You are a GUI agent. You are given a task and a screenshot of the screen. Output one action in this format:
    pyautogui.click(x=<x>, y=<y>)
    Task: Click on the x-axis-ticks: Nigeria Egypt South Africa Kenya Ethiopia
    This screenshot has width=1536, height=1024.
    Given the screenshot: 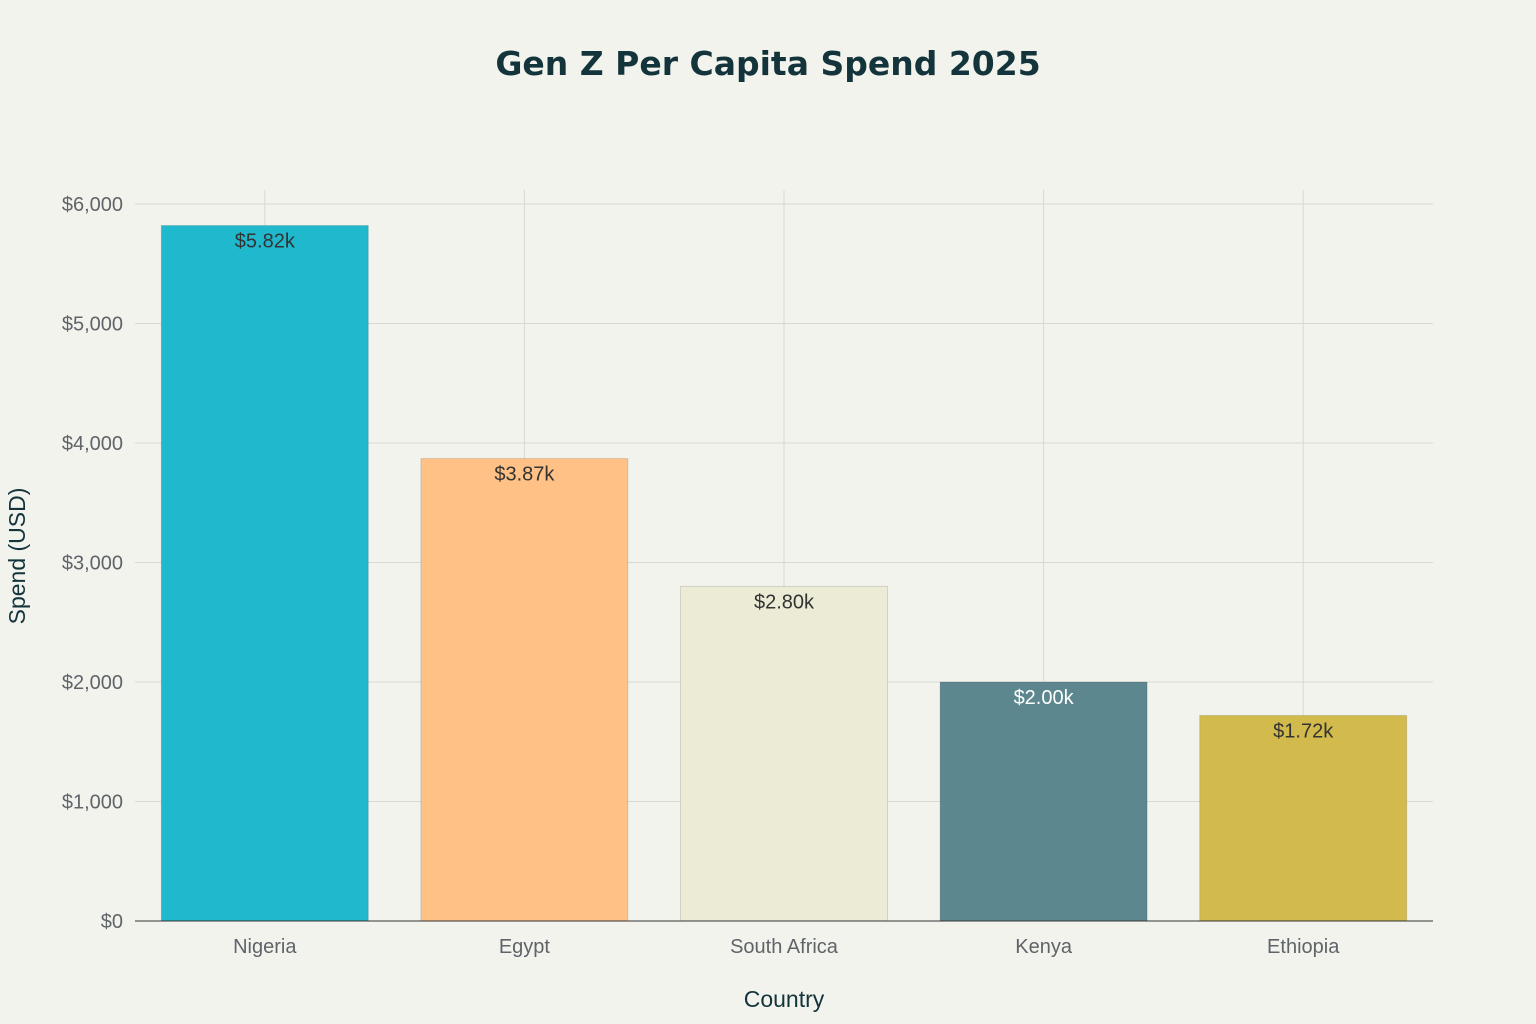 What is the action you would take?
    pyautogui.click(x=786, y=947)
    